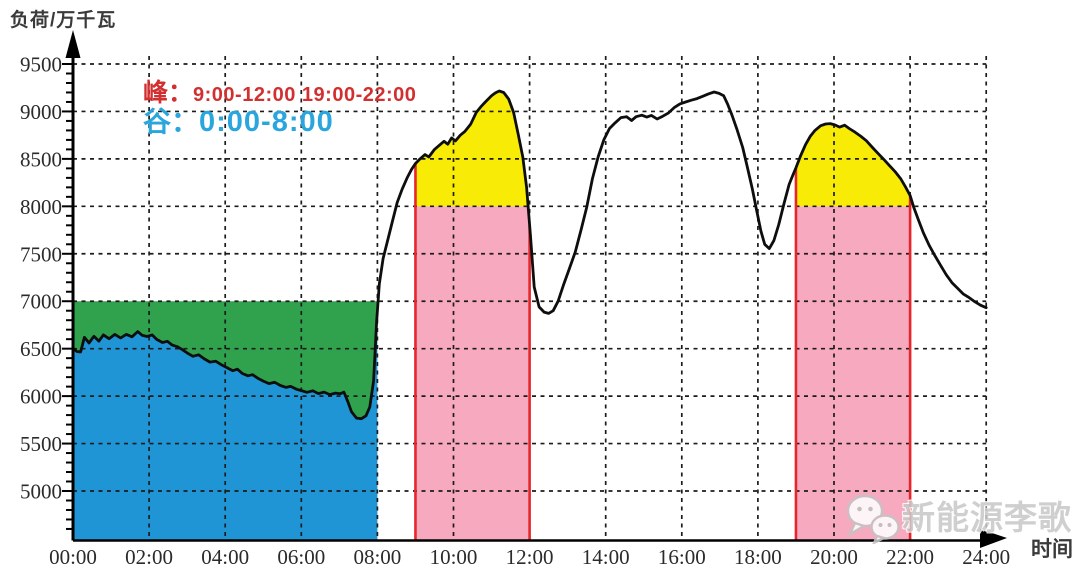 This screenshot has height=577, width=1080. Describe the element at coordinates (41, 207) in the screenshot. I see `y-tick-label: 8000` at that location.